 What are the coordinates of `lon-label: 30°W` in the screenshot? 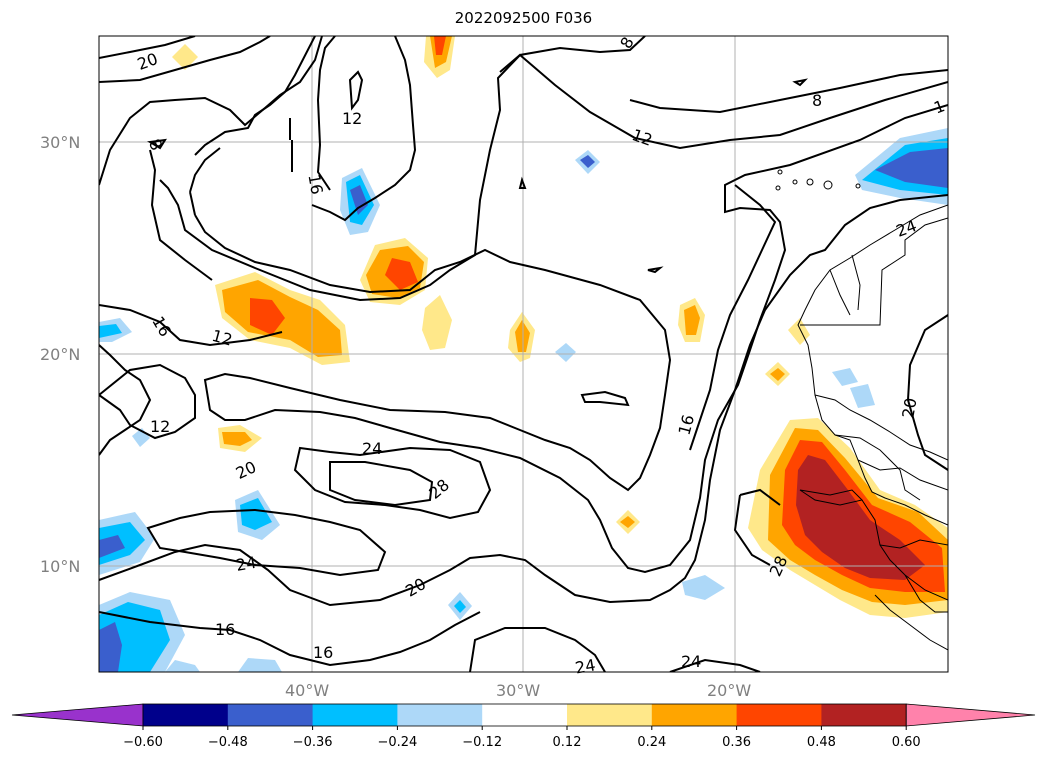 It's located at (518, 690).